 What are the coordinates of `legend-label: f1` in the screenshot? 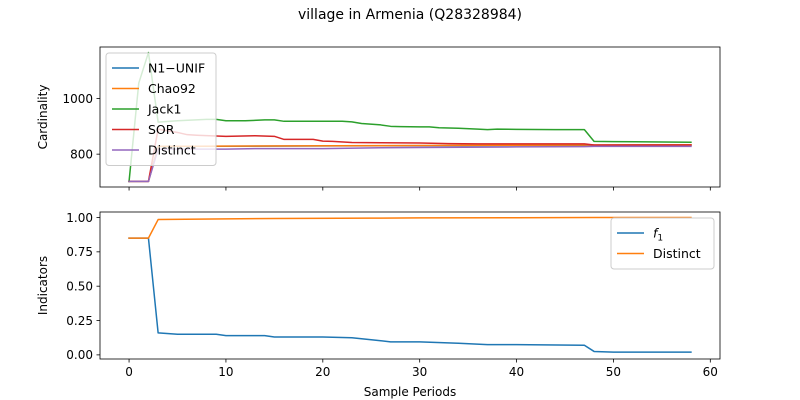 It's located at (658, 235).